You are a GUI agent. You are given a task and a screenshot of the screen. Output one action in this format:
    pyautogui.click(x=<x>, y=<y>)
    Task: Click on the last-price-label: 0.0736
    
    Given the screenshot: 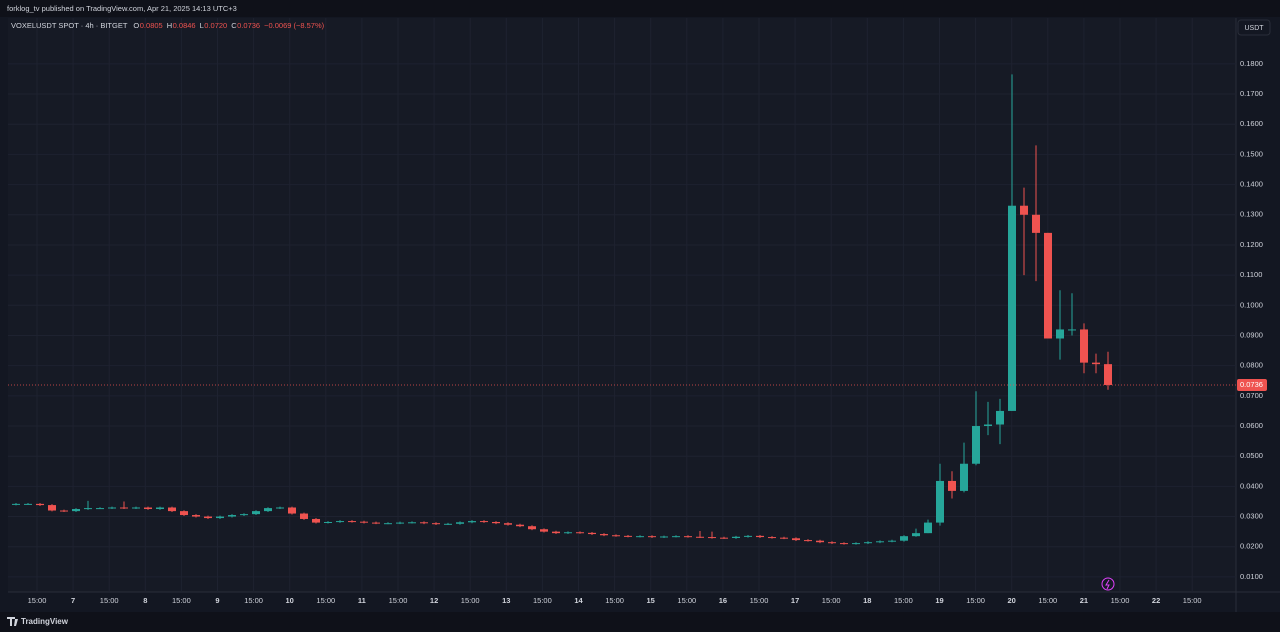 What is the action you would take?
    pyautogui.click(x=1251, y=384)
    